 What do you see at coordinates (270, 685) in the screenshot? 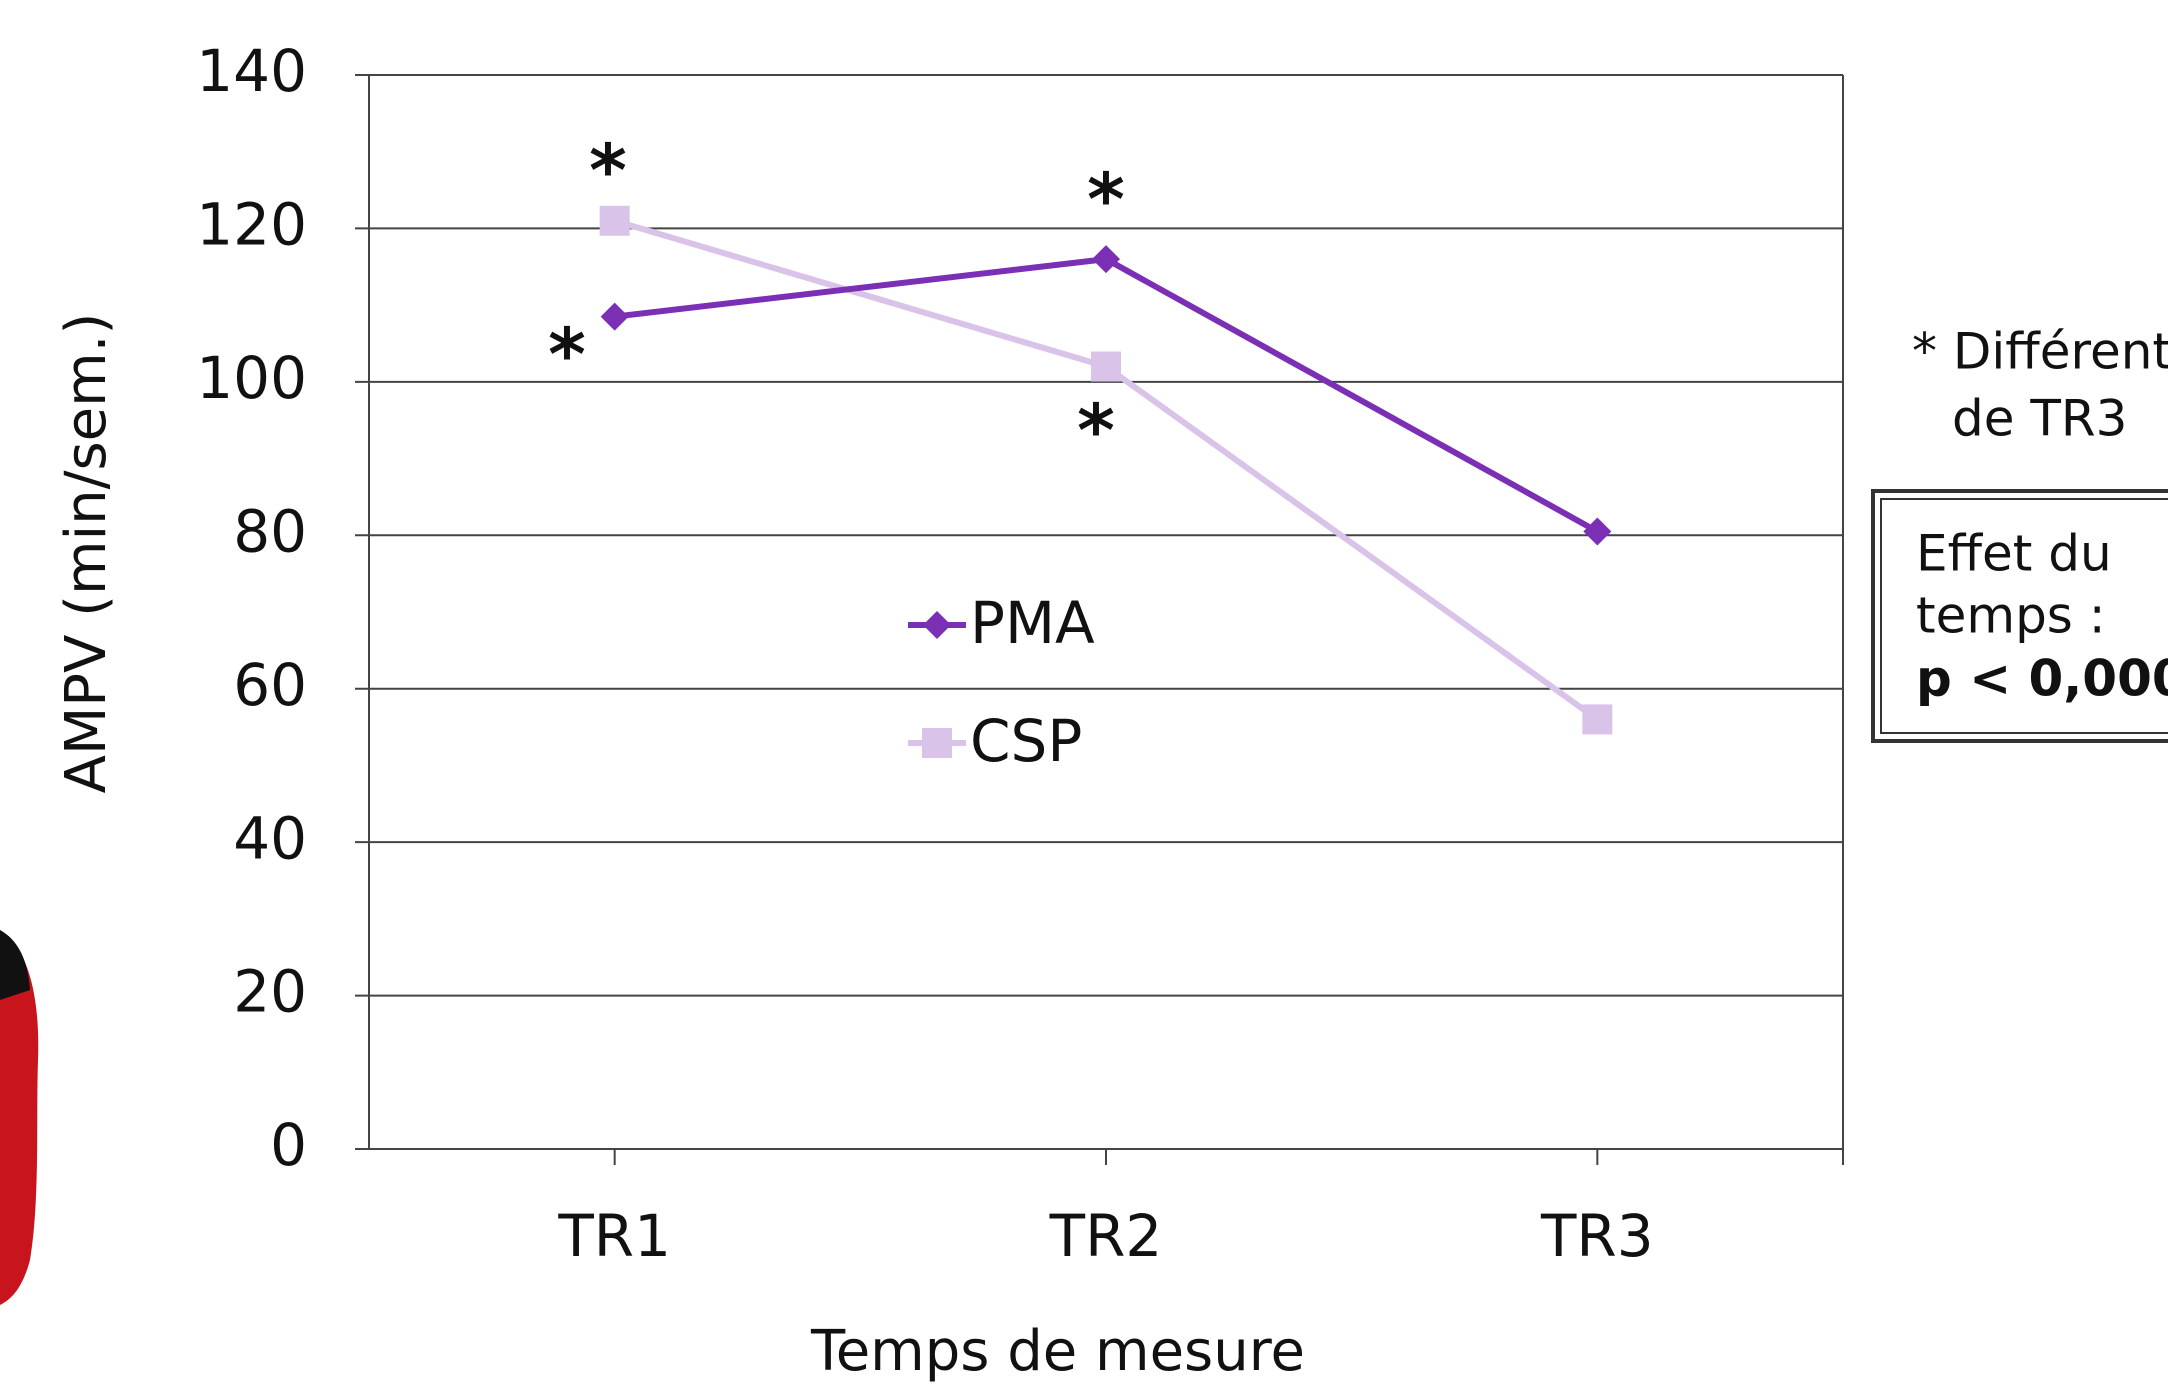
I see `y-tick-label: 60` at bounding box center [270, 685].